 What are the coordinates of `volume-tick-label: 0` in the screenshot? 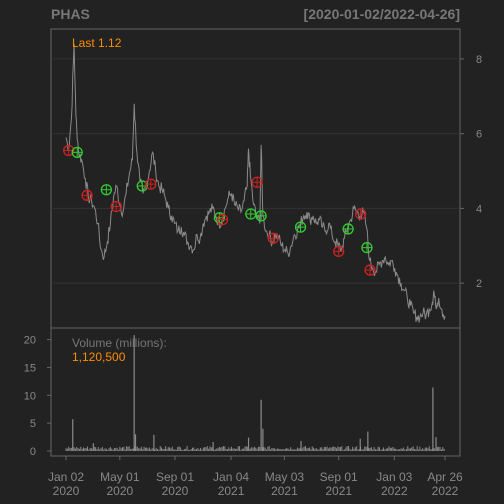 It's located at (33, 452).